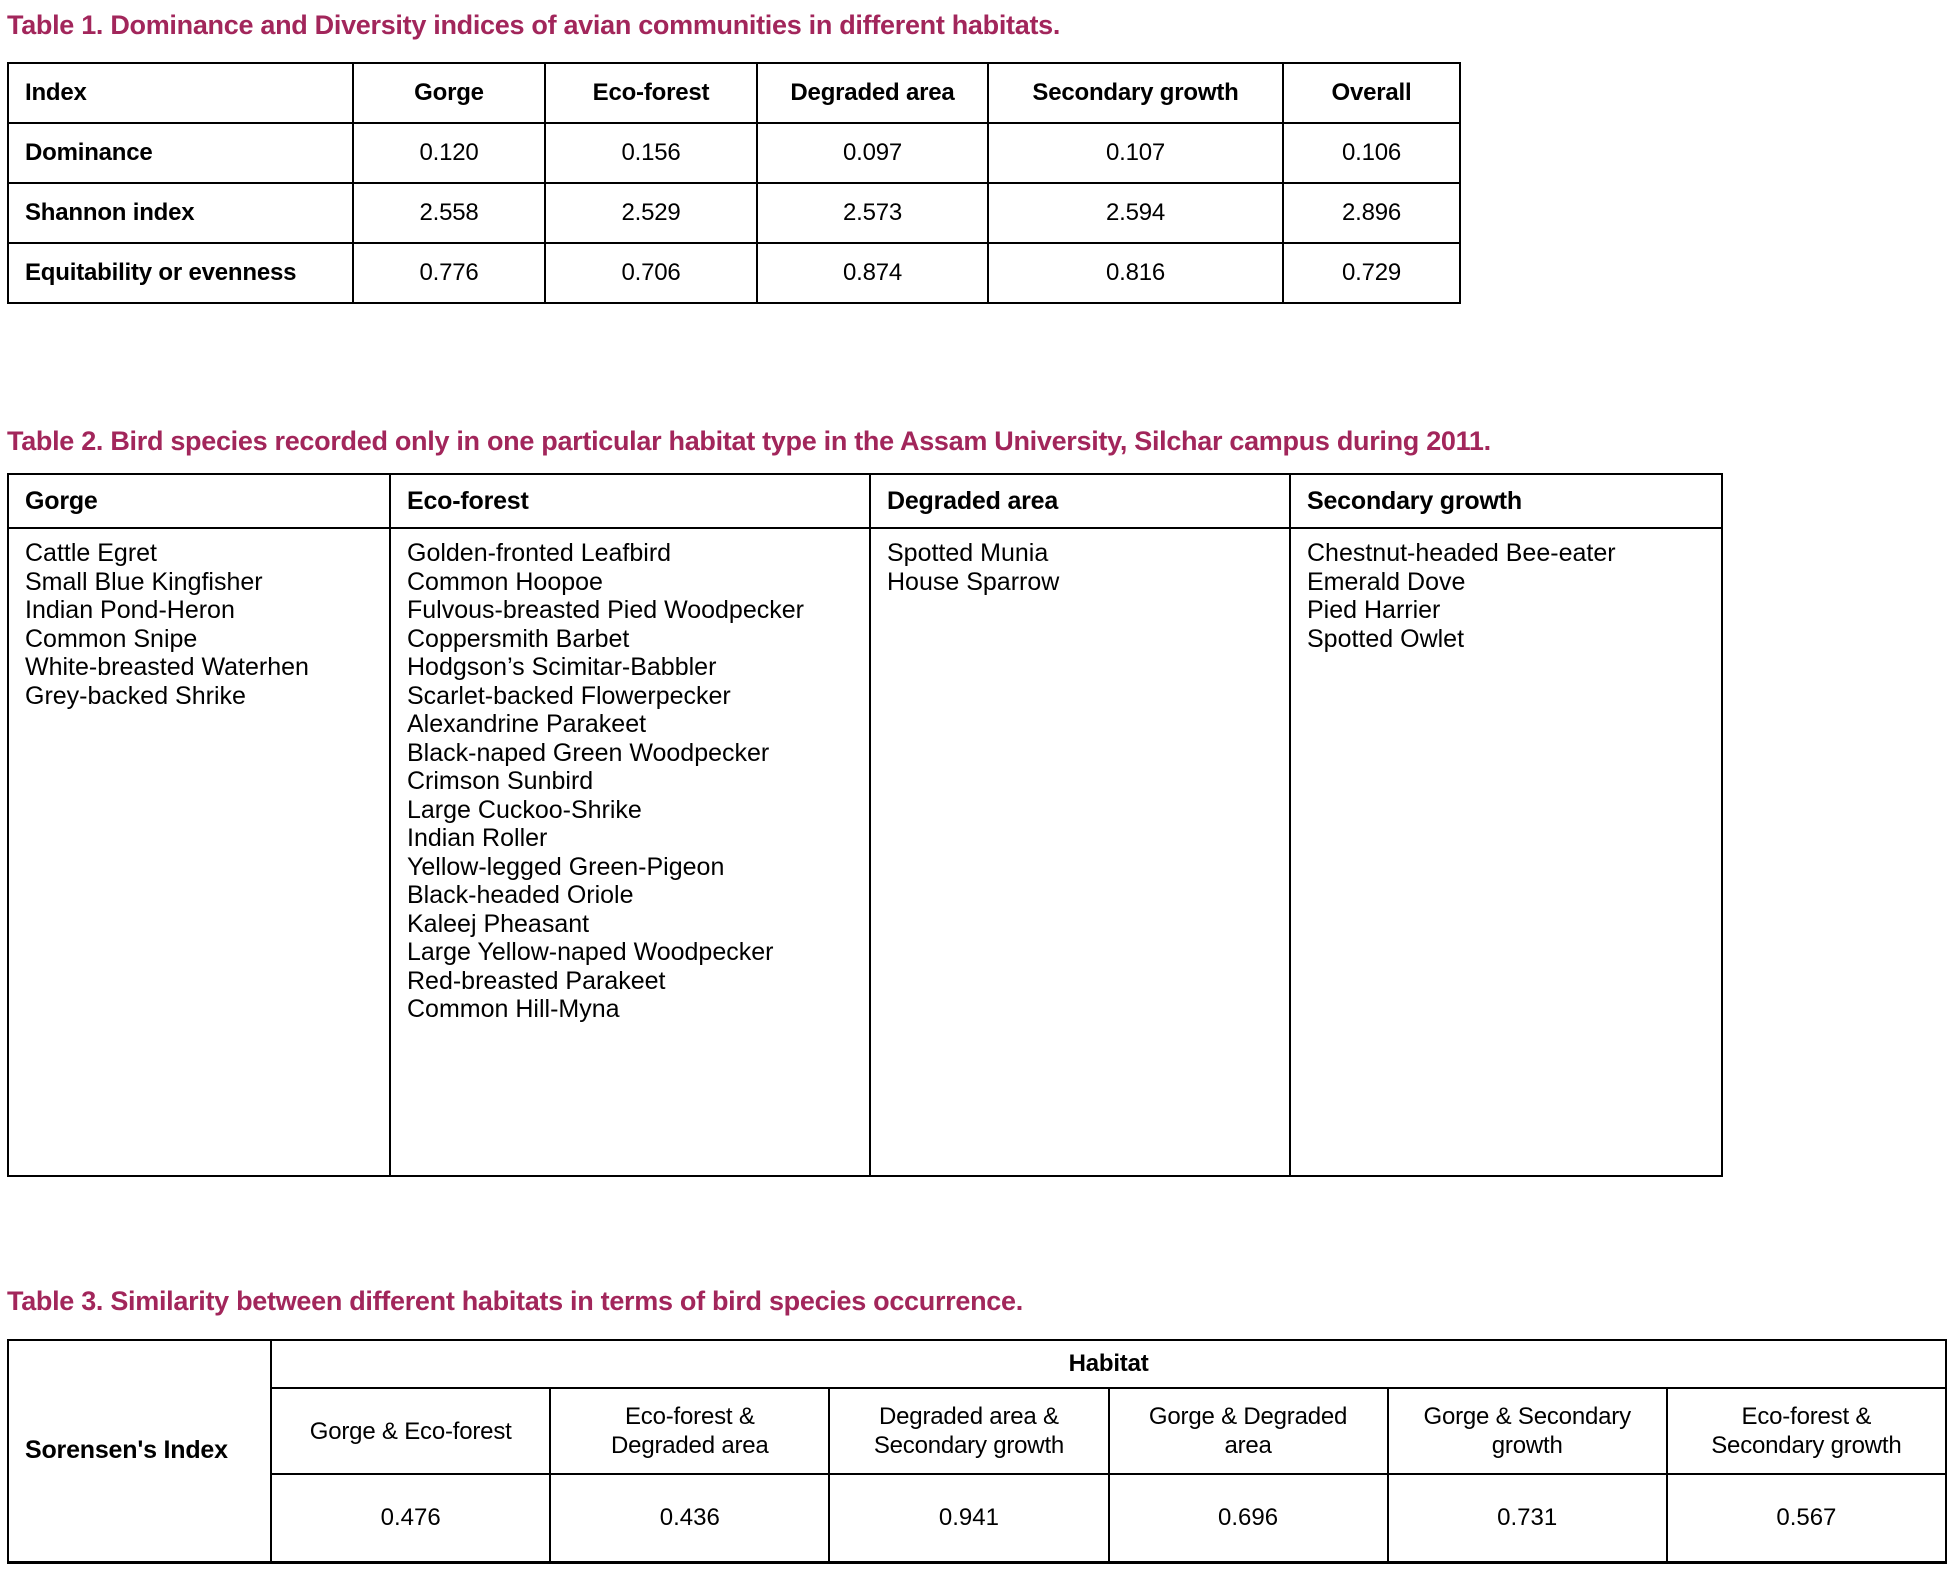 The height and width of the screenshot is (1590, 1951). I want to click on table-cell: 0.107, so click(1135, 153).